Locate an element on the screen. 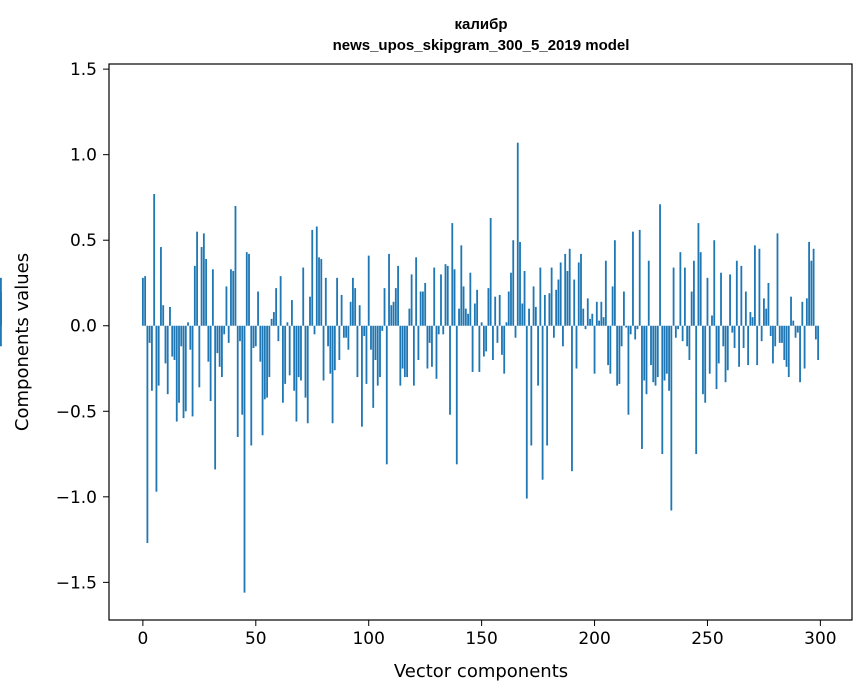  chart-title-line-1: калибр is located at coordinates (480, 24).